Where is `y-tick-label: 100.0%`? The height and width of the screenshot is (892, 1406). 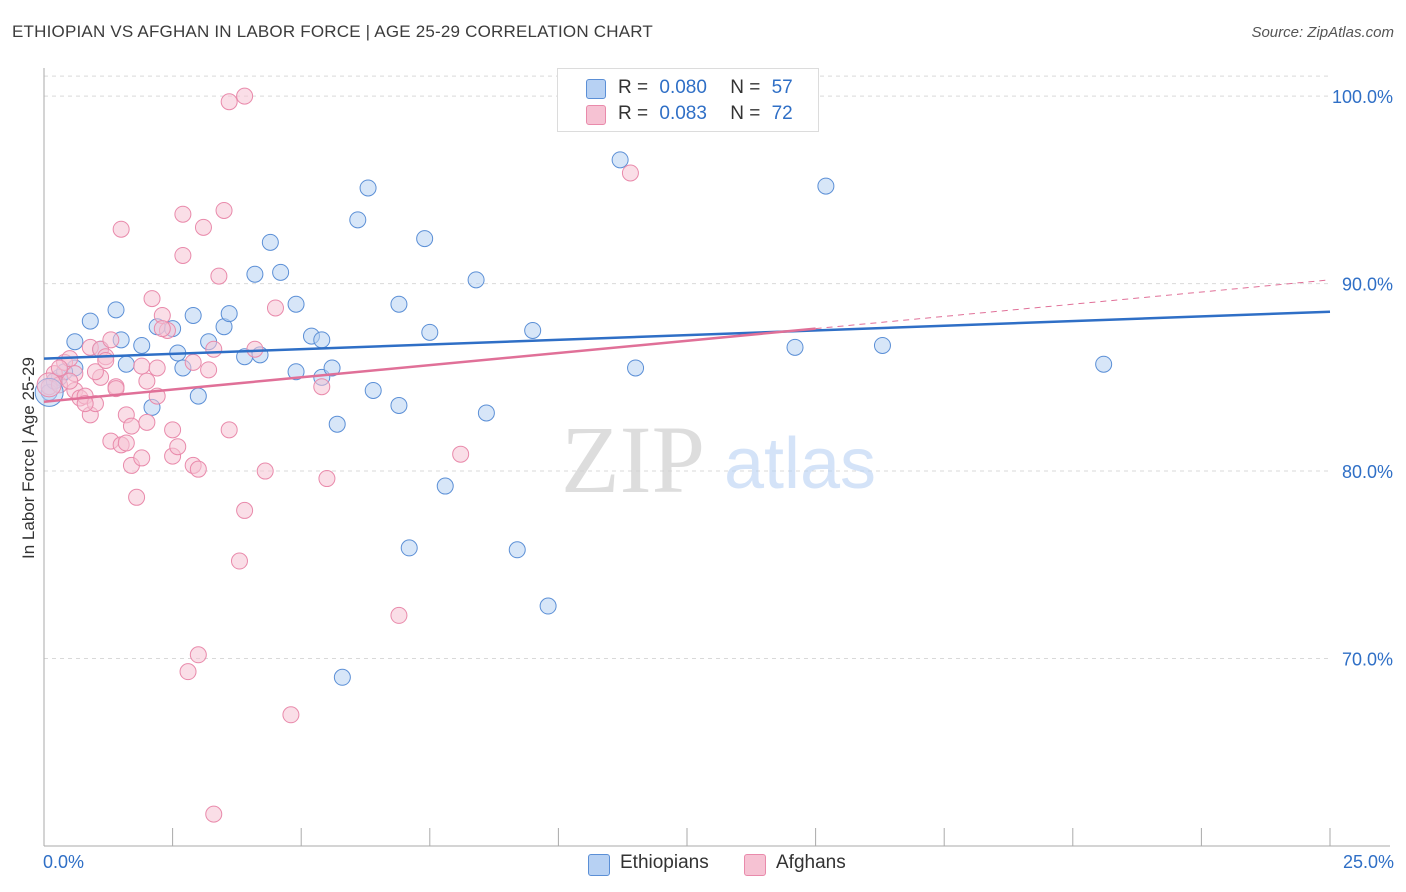
y-tick-label: 100.0% is located at coordinates (1362, 97).